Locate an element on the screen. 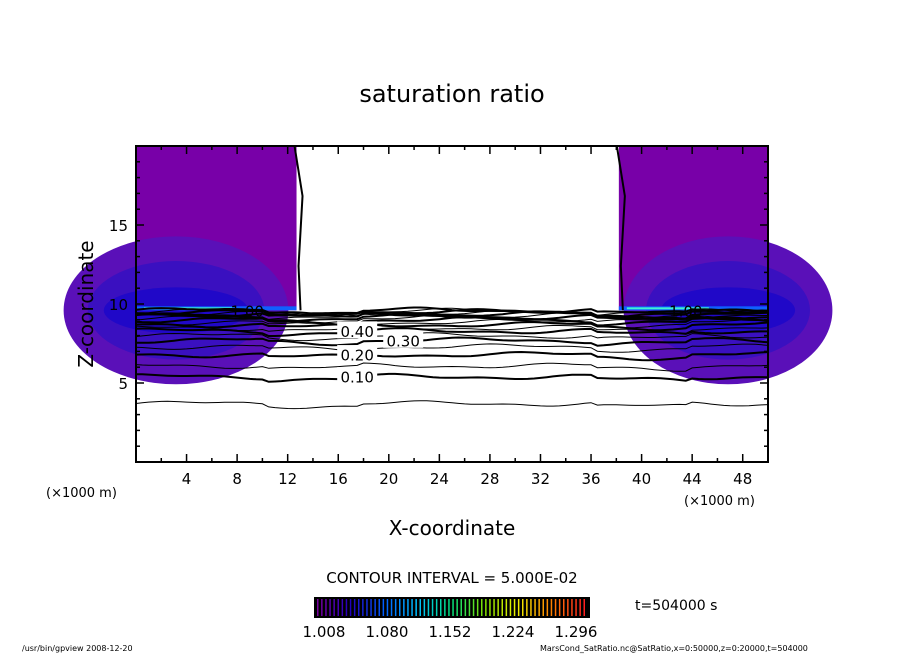  contour-interval-label: CONTOUR INTERVAL = 5.000E-02 is located at coordinates (451, 578).